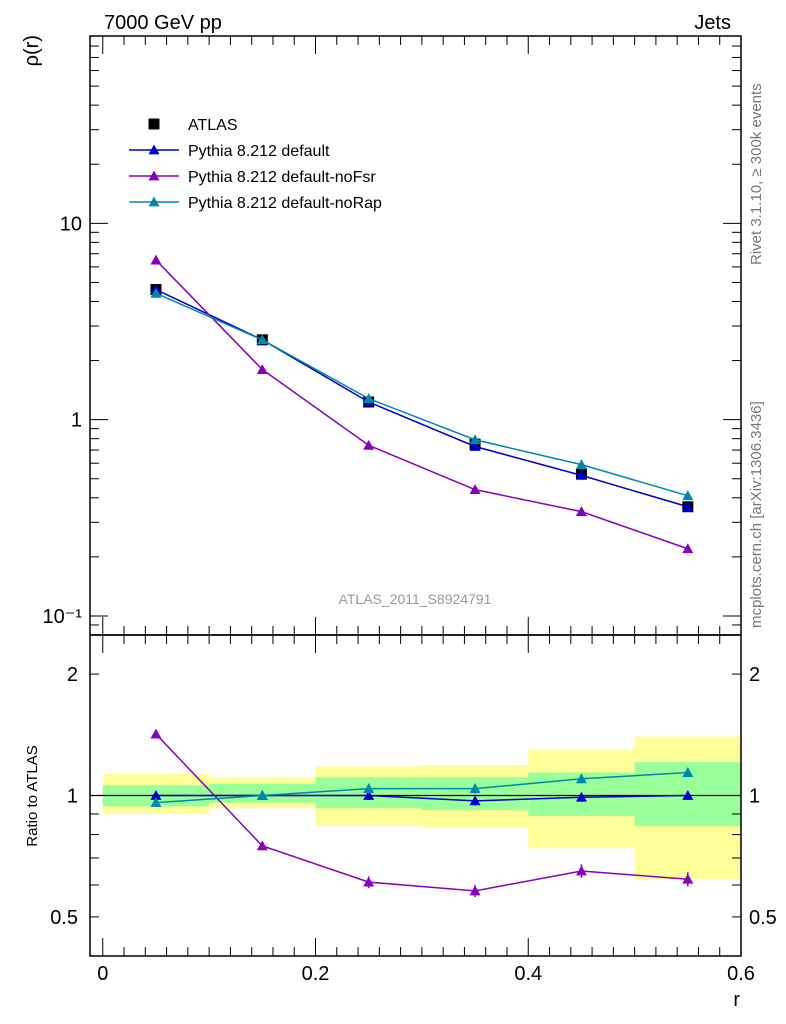 This screenshot has height=1024, width=786. I want to click on side-label-top: Rivet 3.1.10, ≥ 300k events, so click(756, 174).